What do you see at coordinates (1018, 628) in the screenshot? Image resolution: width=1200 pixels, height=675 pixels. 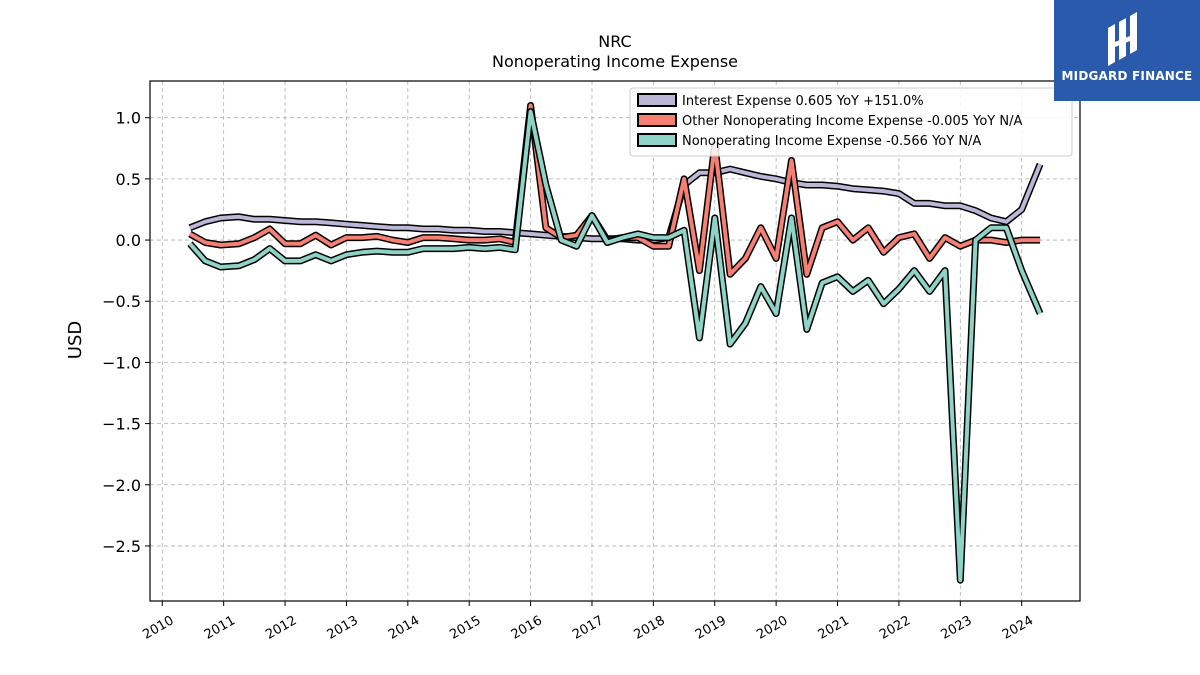 I see `x-tick-label: 2024` at bounding box center [1018, 628].